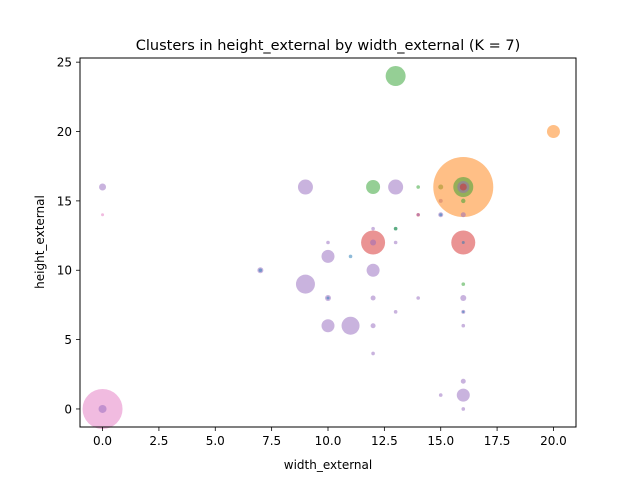 Image resolution: width=640 pixels, height=484 pixels. What do you see at coordinates (64, 63) in the screenshot?
I see `y-tick-label: 25` at bounding box center [64, 63].